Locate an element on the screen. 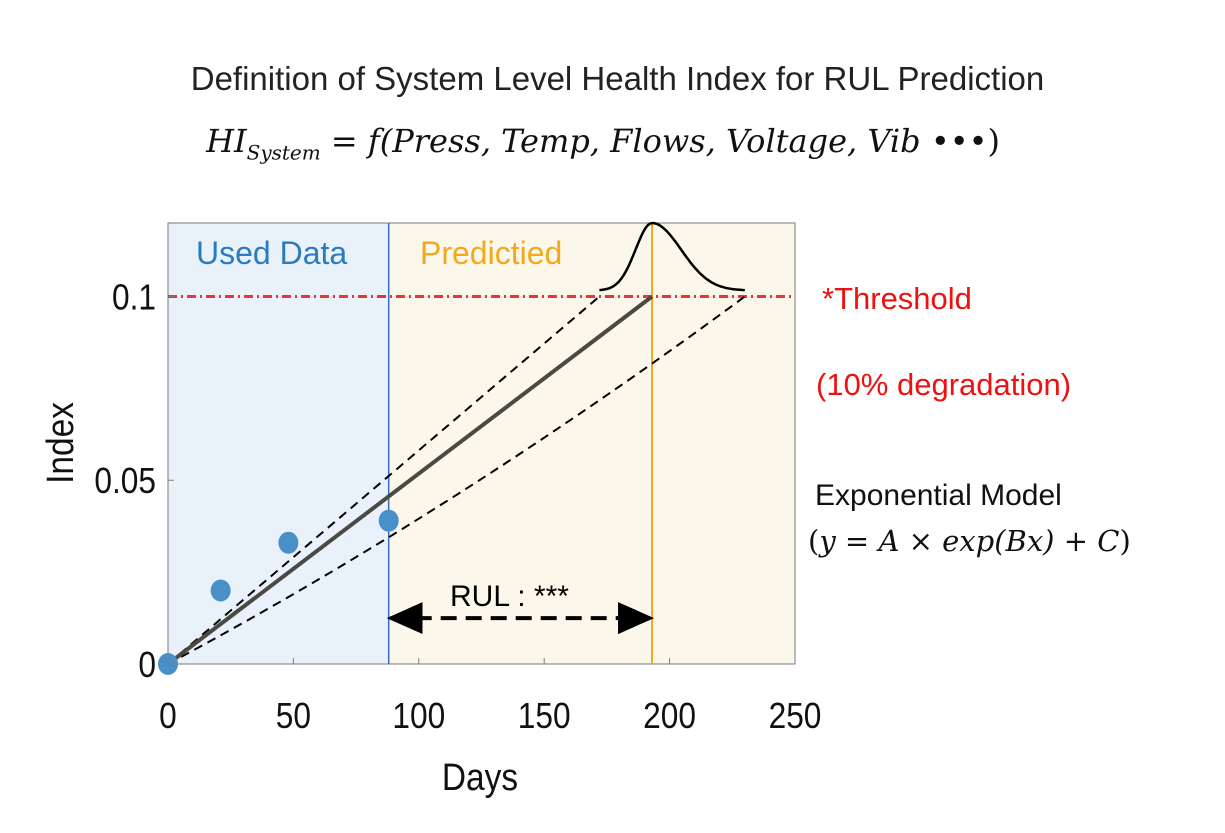 The height and width of the screenshot is (833, 1225). x-axis-label: Days is located at coordinates (480, 777).